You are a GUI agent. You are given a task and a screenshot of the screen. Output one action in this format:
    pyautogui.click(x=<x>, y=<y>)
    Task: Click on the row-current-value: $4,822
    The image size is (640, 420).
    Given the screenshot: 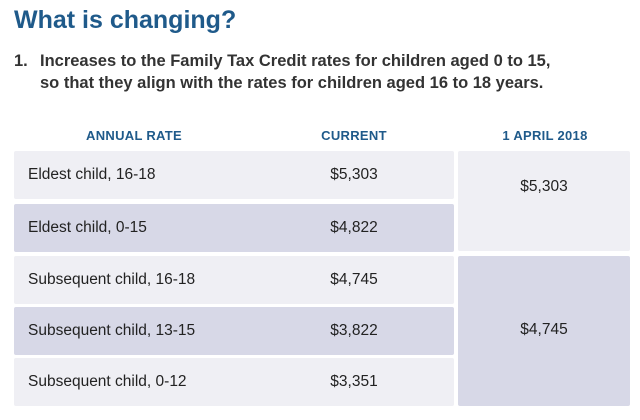 What is the action you would take?
    pyautogui.click(x=354, y=227)
    